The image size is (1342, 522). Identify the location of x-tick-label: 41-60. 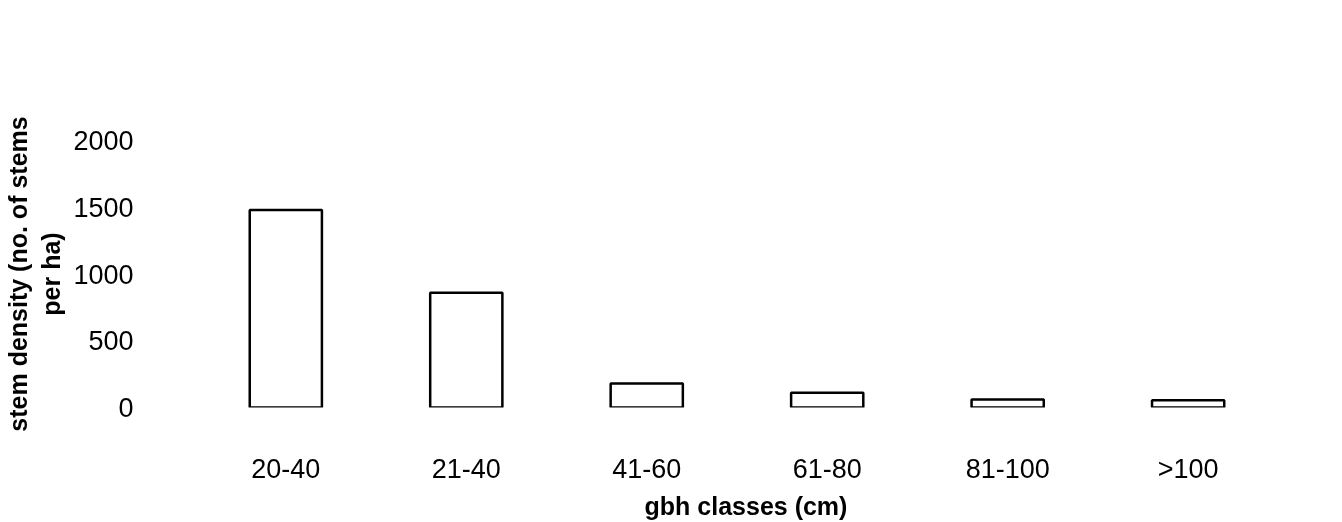
(647, 468).